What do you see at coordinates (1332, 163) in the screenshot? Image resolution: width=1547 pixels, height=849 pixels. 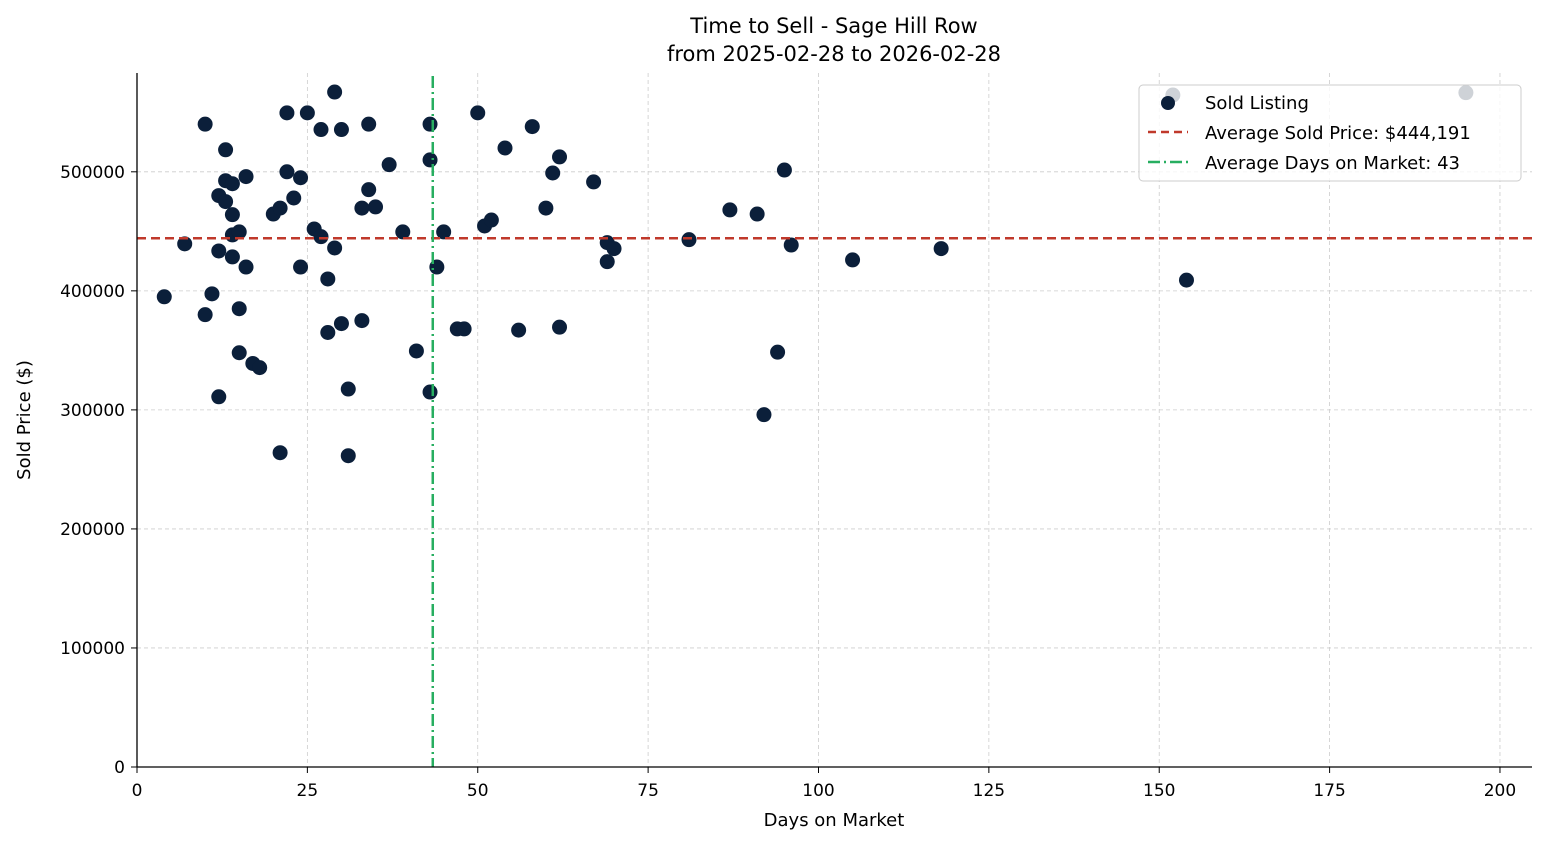 I see `legend-label-avg-days: Average Days on Market: 43` at bounding box center [1332, 163].